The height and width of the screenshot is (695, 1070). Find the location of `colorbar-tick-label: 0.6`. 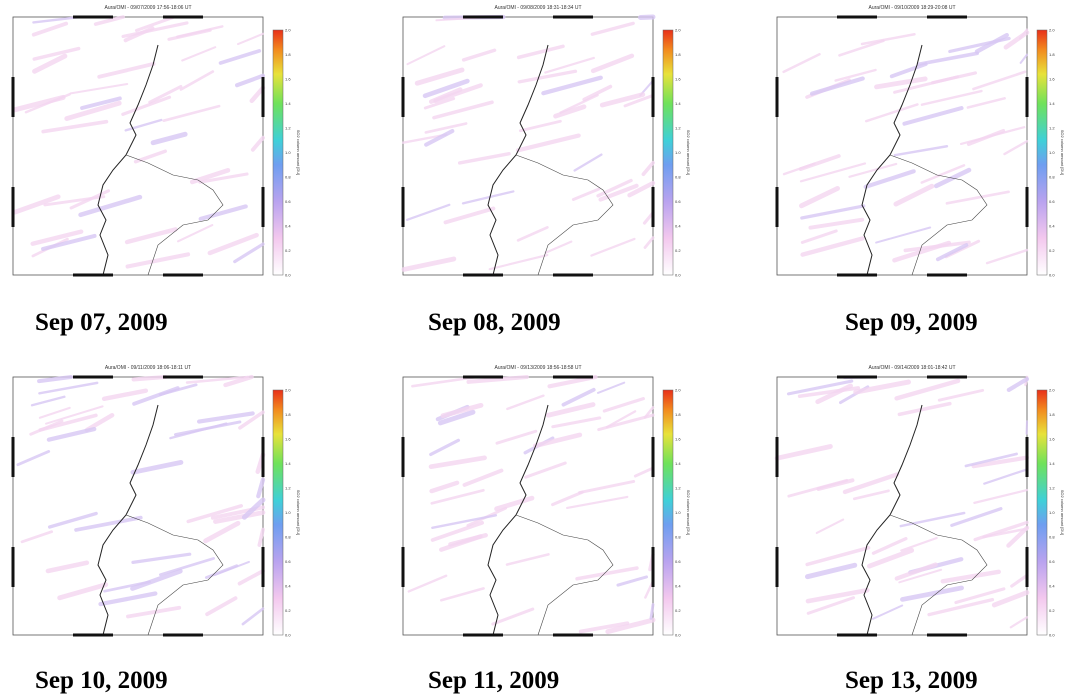

colorbar-tick-label: 0.6 is located at coordinates (678, 201).